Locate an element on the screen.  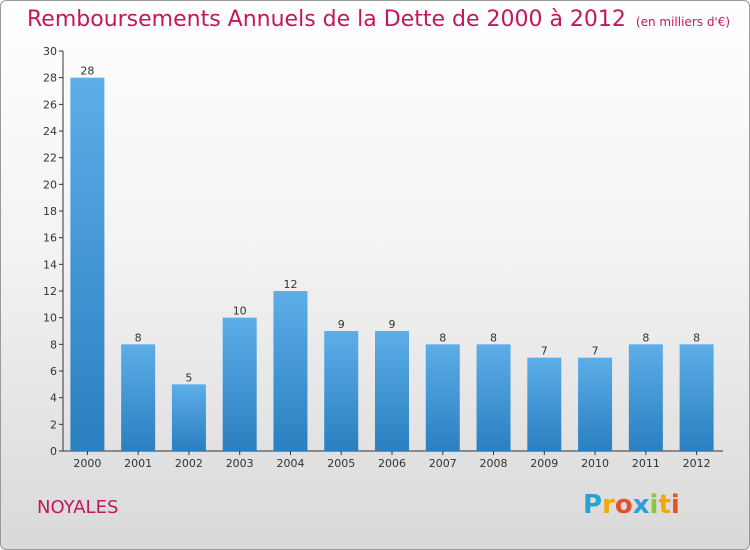
bar-value-label: 28 is located at coordinates (87, 71).